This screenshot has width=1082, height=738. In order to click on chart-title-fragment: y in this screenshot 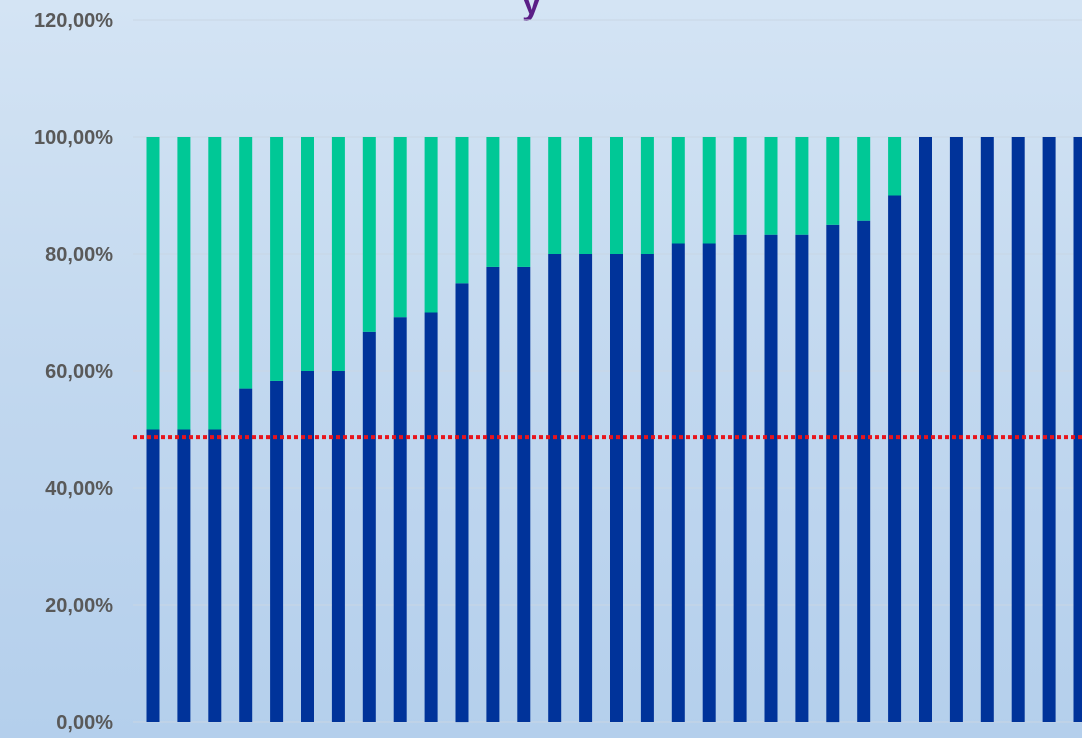, I will do `click(531, 11)`.